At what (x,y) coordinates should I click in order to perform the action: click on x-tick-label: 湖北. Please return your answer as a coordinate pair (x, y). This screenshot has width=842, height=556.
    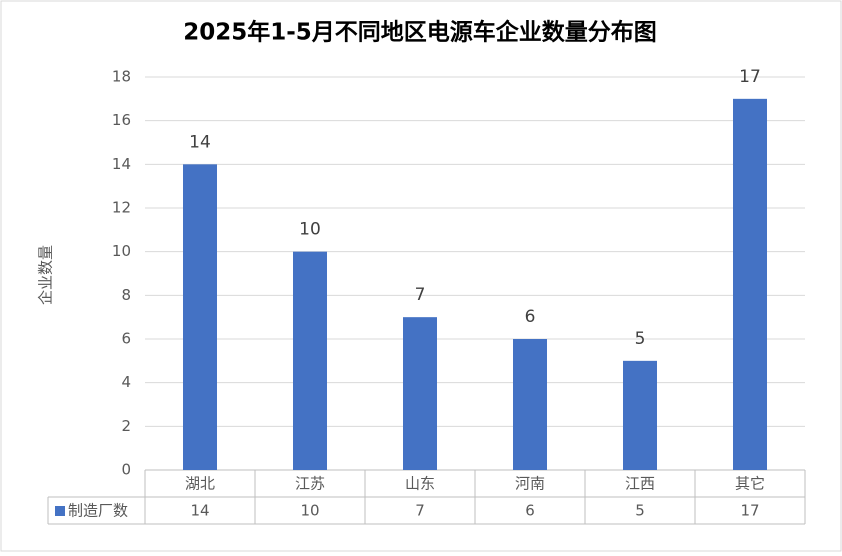
    Looking at the image, I should click on (200, 484).